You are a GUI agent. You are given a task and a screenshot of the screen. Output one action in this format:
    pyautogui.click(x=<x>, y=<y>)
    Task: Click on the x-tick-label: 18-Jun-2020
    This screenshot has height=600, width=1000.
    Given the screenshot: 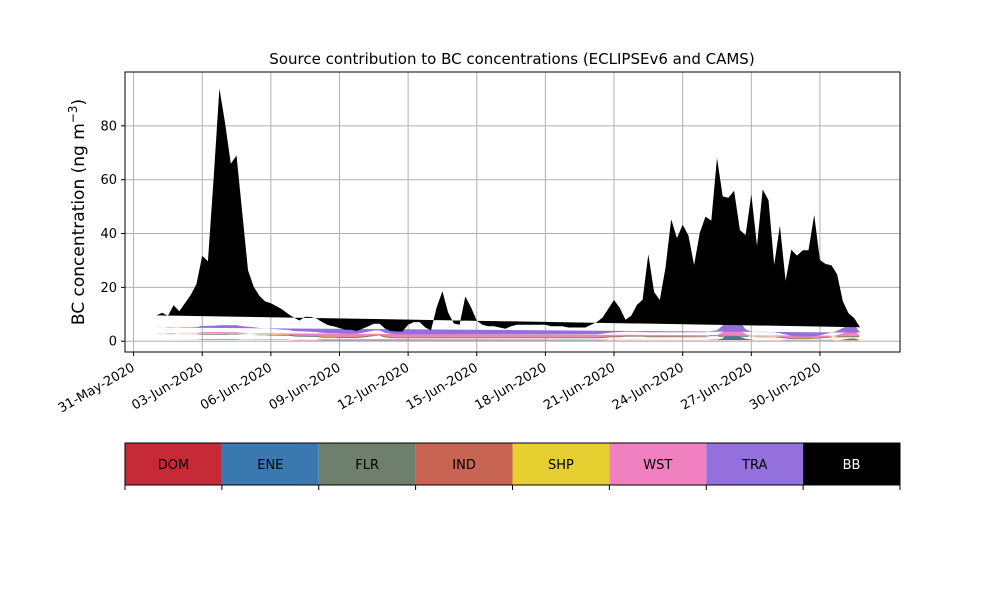 What is the action you would take?
    pyautogui.click(x=511, y=386)
    